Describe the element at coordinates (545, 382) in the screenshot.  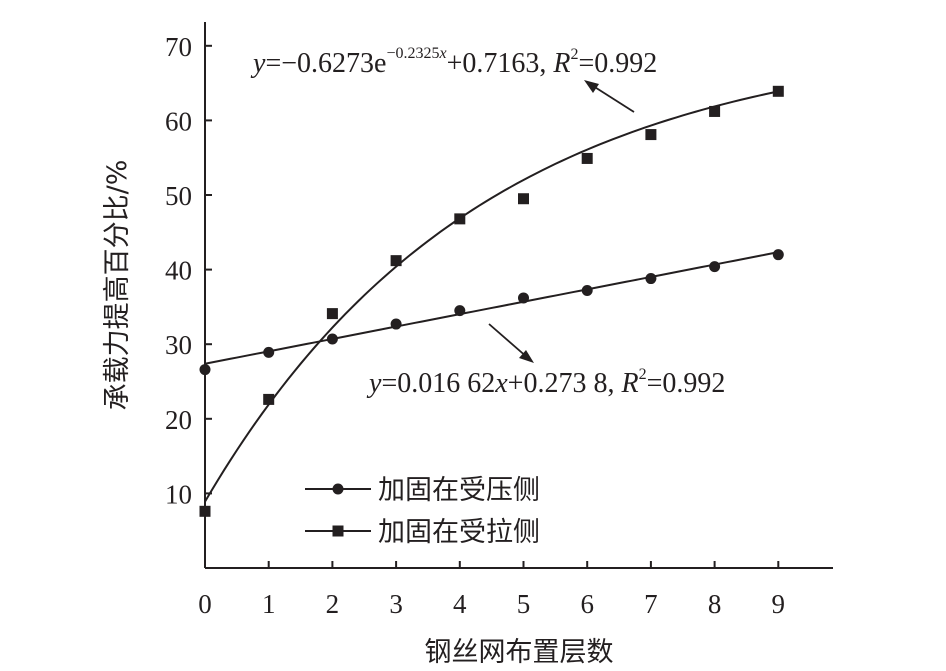
I see `svg-text: y=0.016 62x+0.273 8, R2=0.992` at that location.